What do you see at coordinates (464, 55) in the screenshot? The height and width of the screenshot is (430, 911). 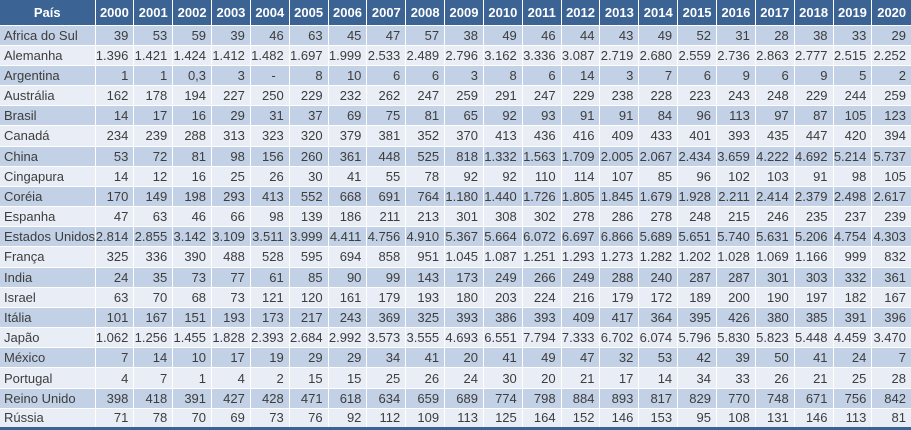 I see `value-cell: 2.796` at bounding box center [464, 55].